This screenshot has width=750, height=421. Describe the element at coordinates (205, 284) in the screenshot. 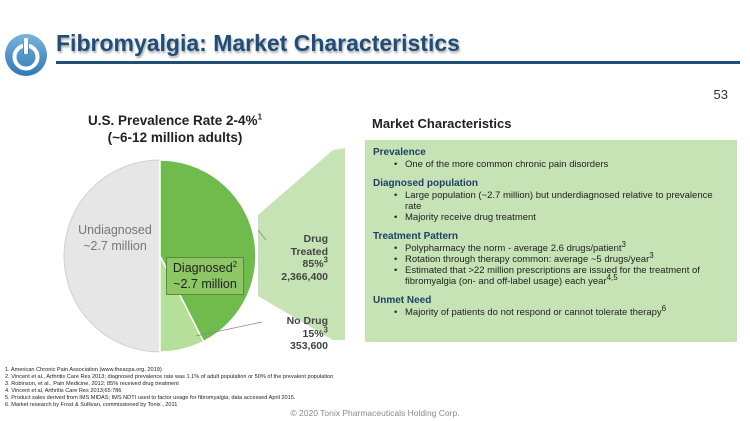

I see `diagnosed-label-line2: ~2.7 million` at that location.